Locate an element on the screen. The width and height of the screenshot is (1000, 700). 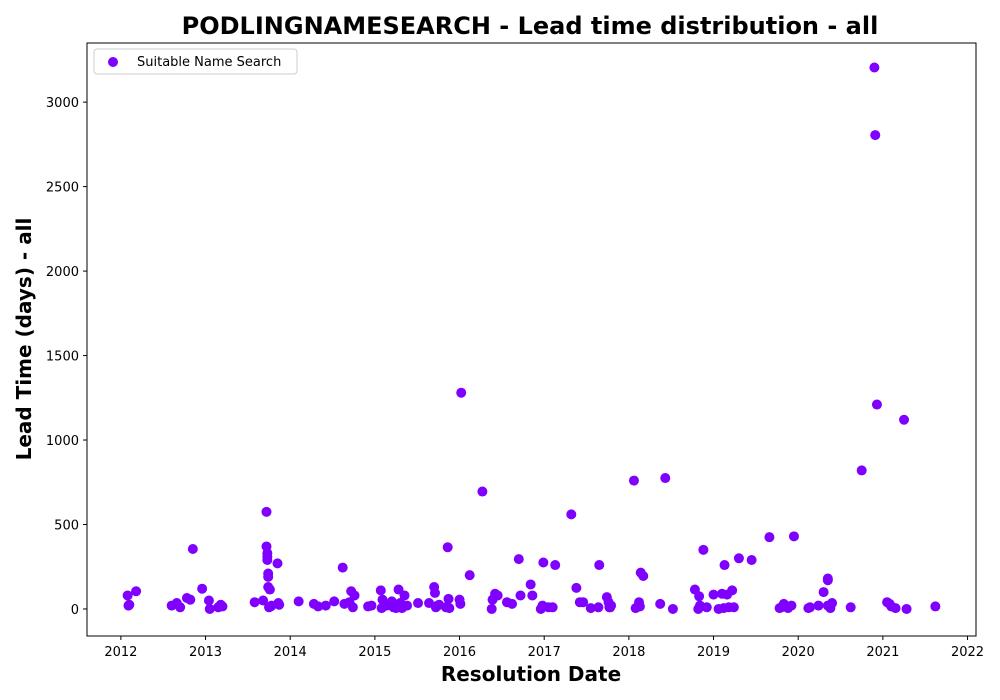
x-tick-label: 2014 is located at coordinates (290, 652).